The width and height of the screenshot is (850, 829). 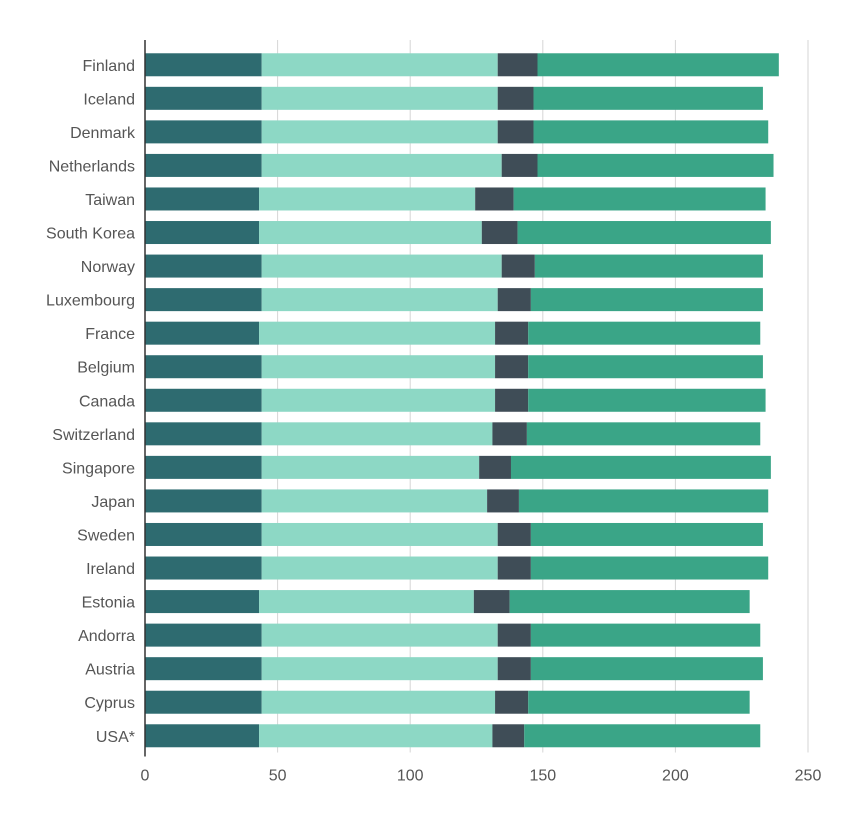 I want to click on category-label: Singapore, so click(x=98, y=468).